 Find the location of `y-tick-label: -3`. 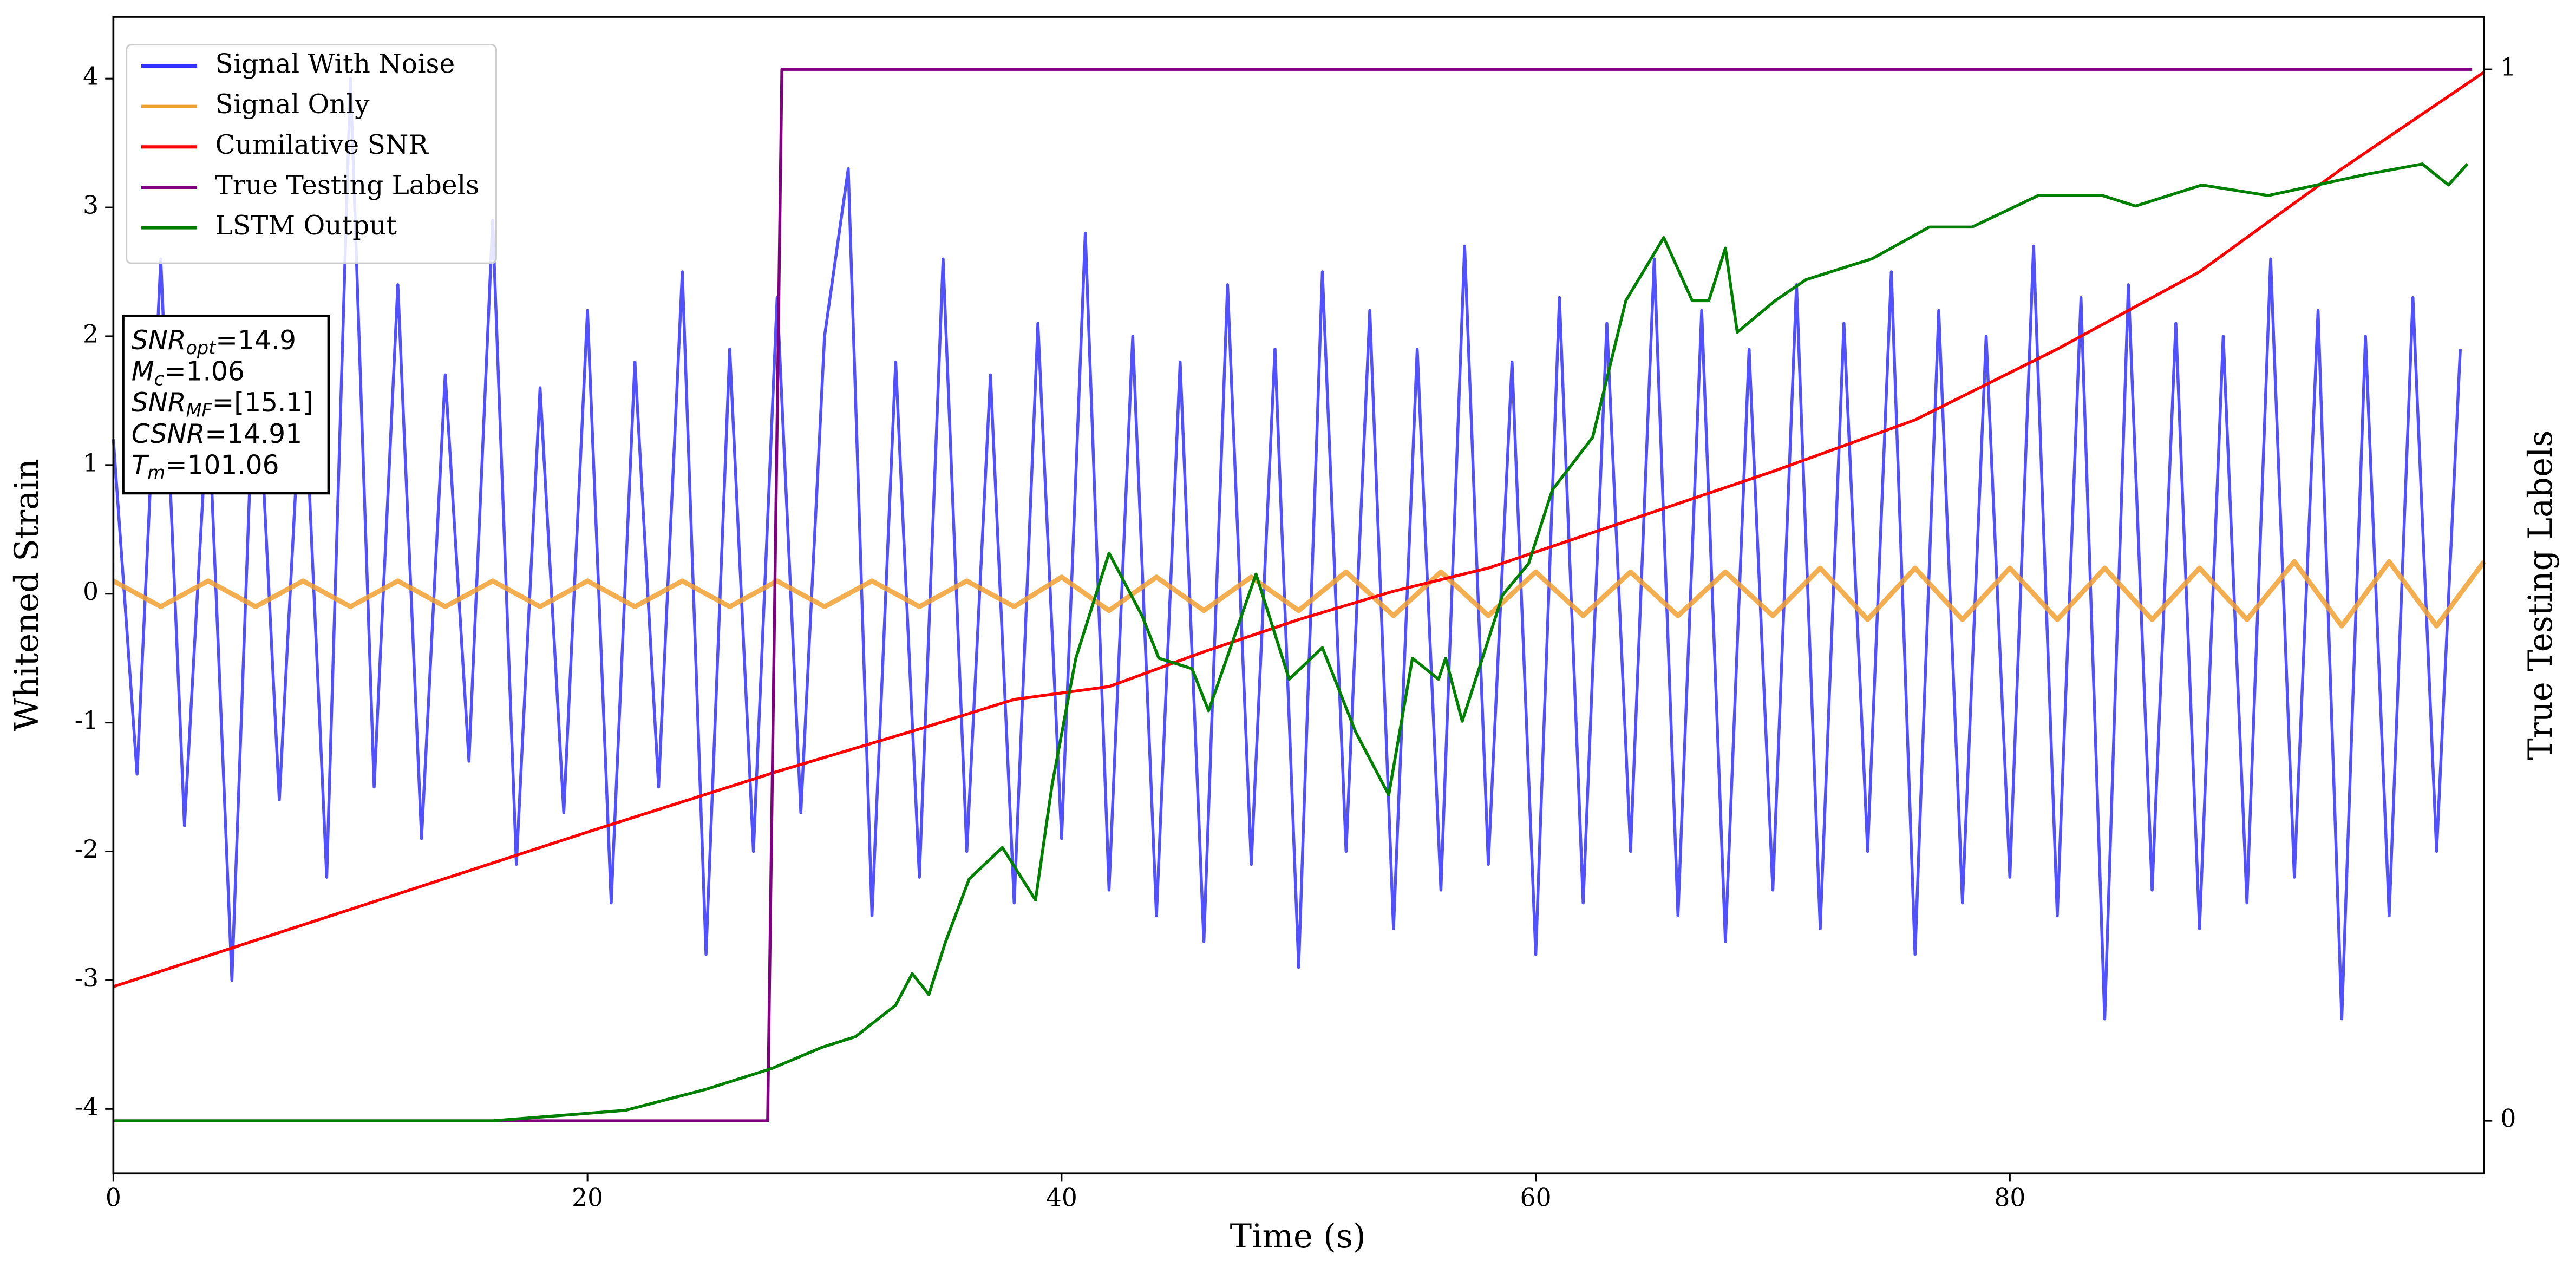

y-tick-label: -3 is located at coordinates (87, 978).